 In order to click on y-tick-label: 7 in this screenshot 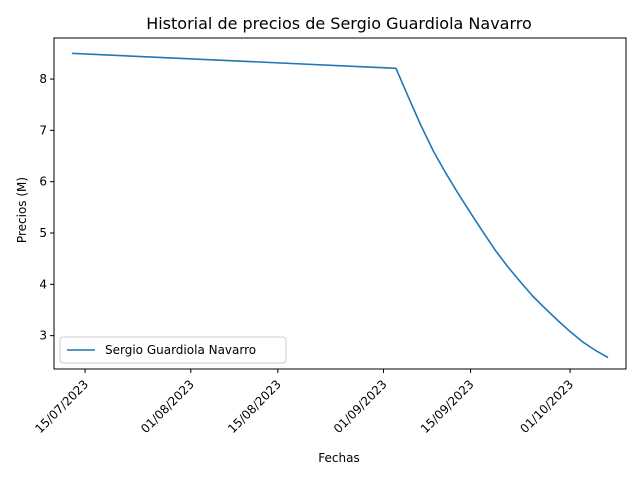, I will do `click(43, 130)`.